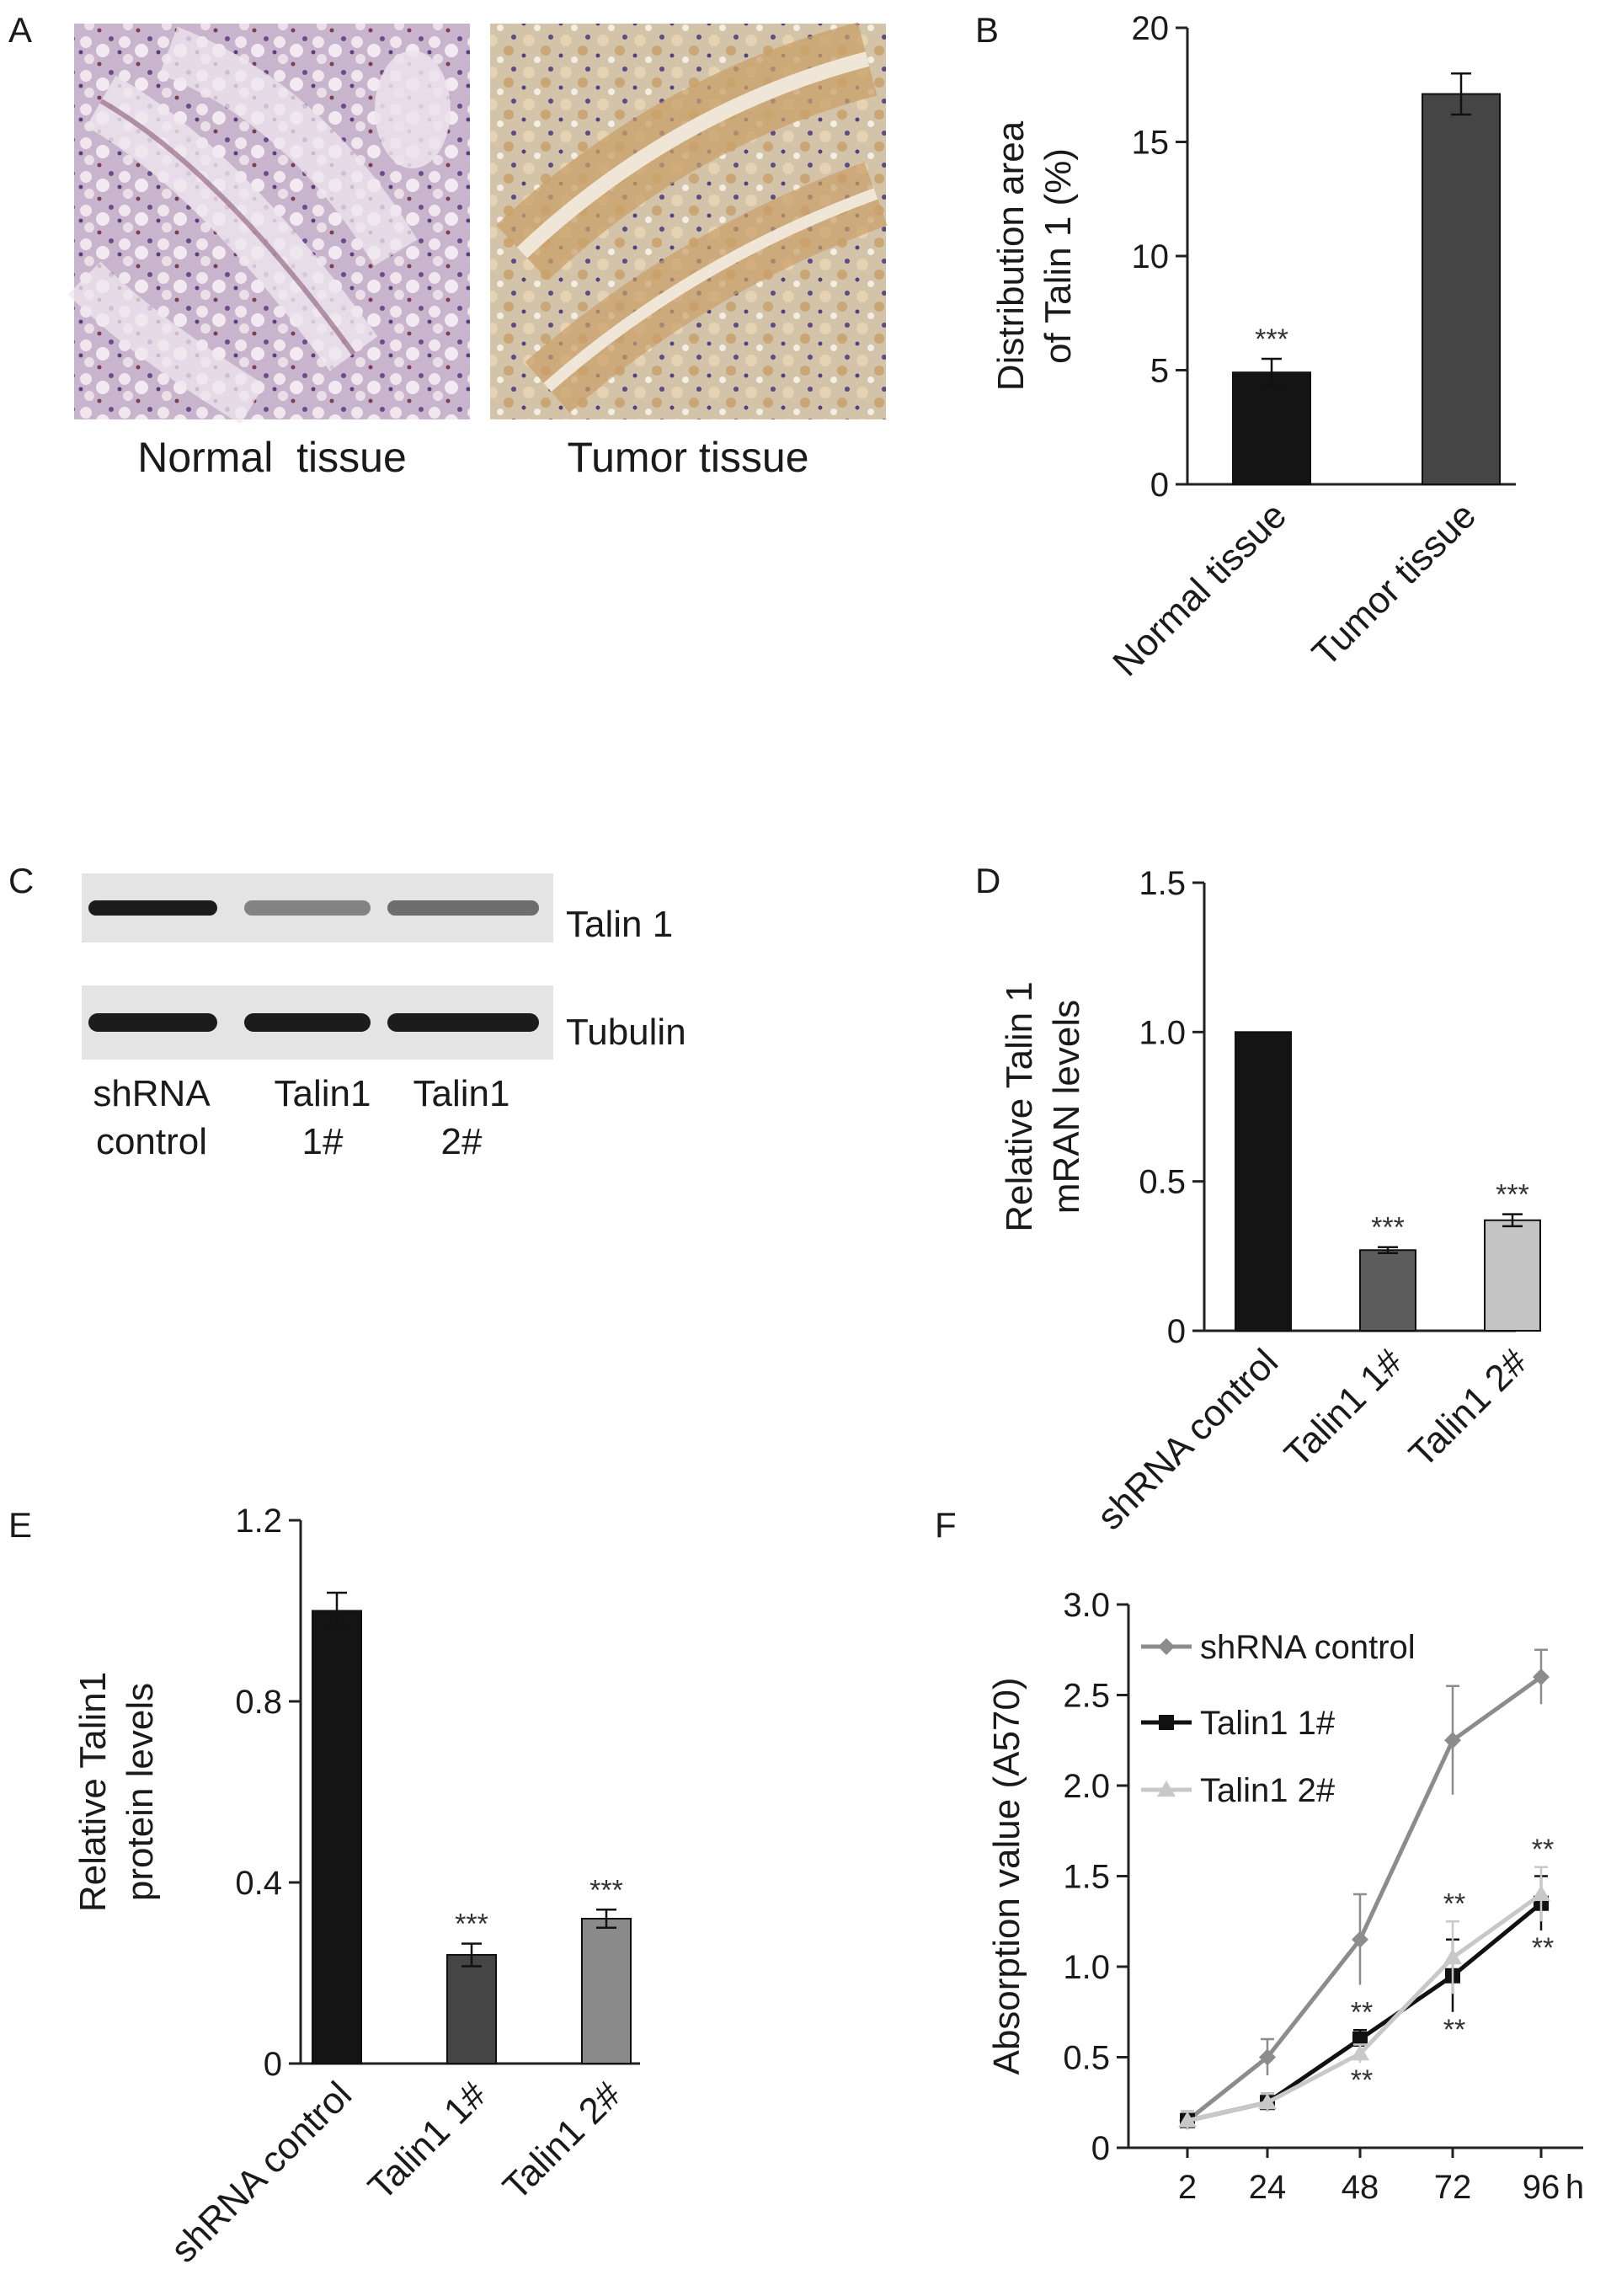 This screenshot has width=1611, height=2296. Describe the element at coordinates (1011, 255) in the screenshot. I see `y-axis-title-line: Distribution area` at that location.